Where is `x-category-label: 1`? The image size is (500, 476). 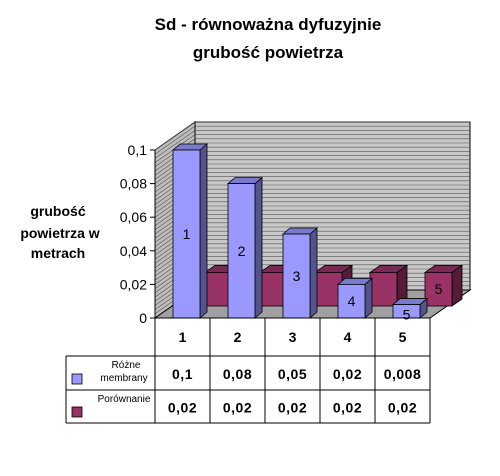
x-category-label: 1 is located at coordinates (183, 337).